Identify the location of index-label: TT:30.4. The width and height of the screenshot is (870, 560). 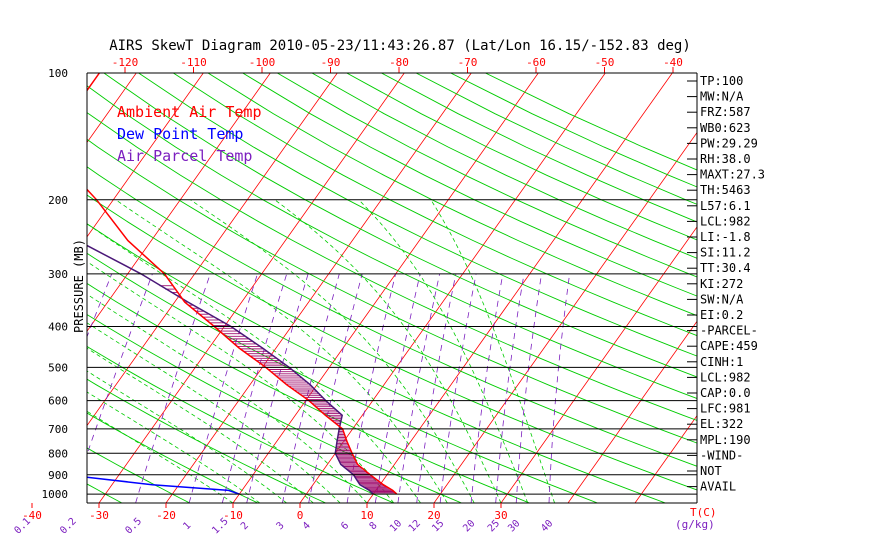
(725, 268).